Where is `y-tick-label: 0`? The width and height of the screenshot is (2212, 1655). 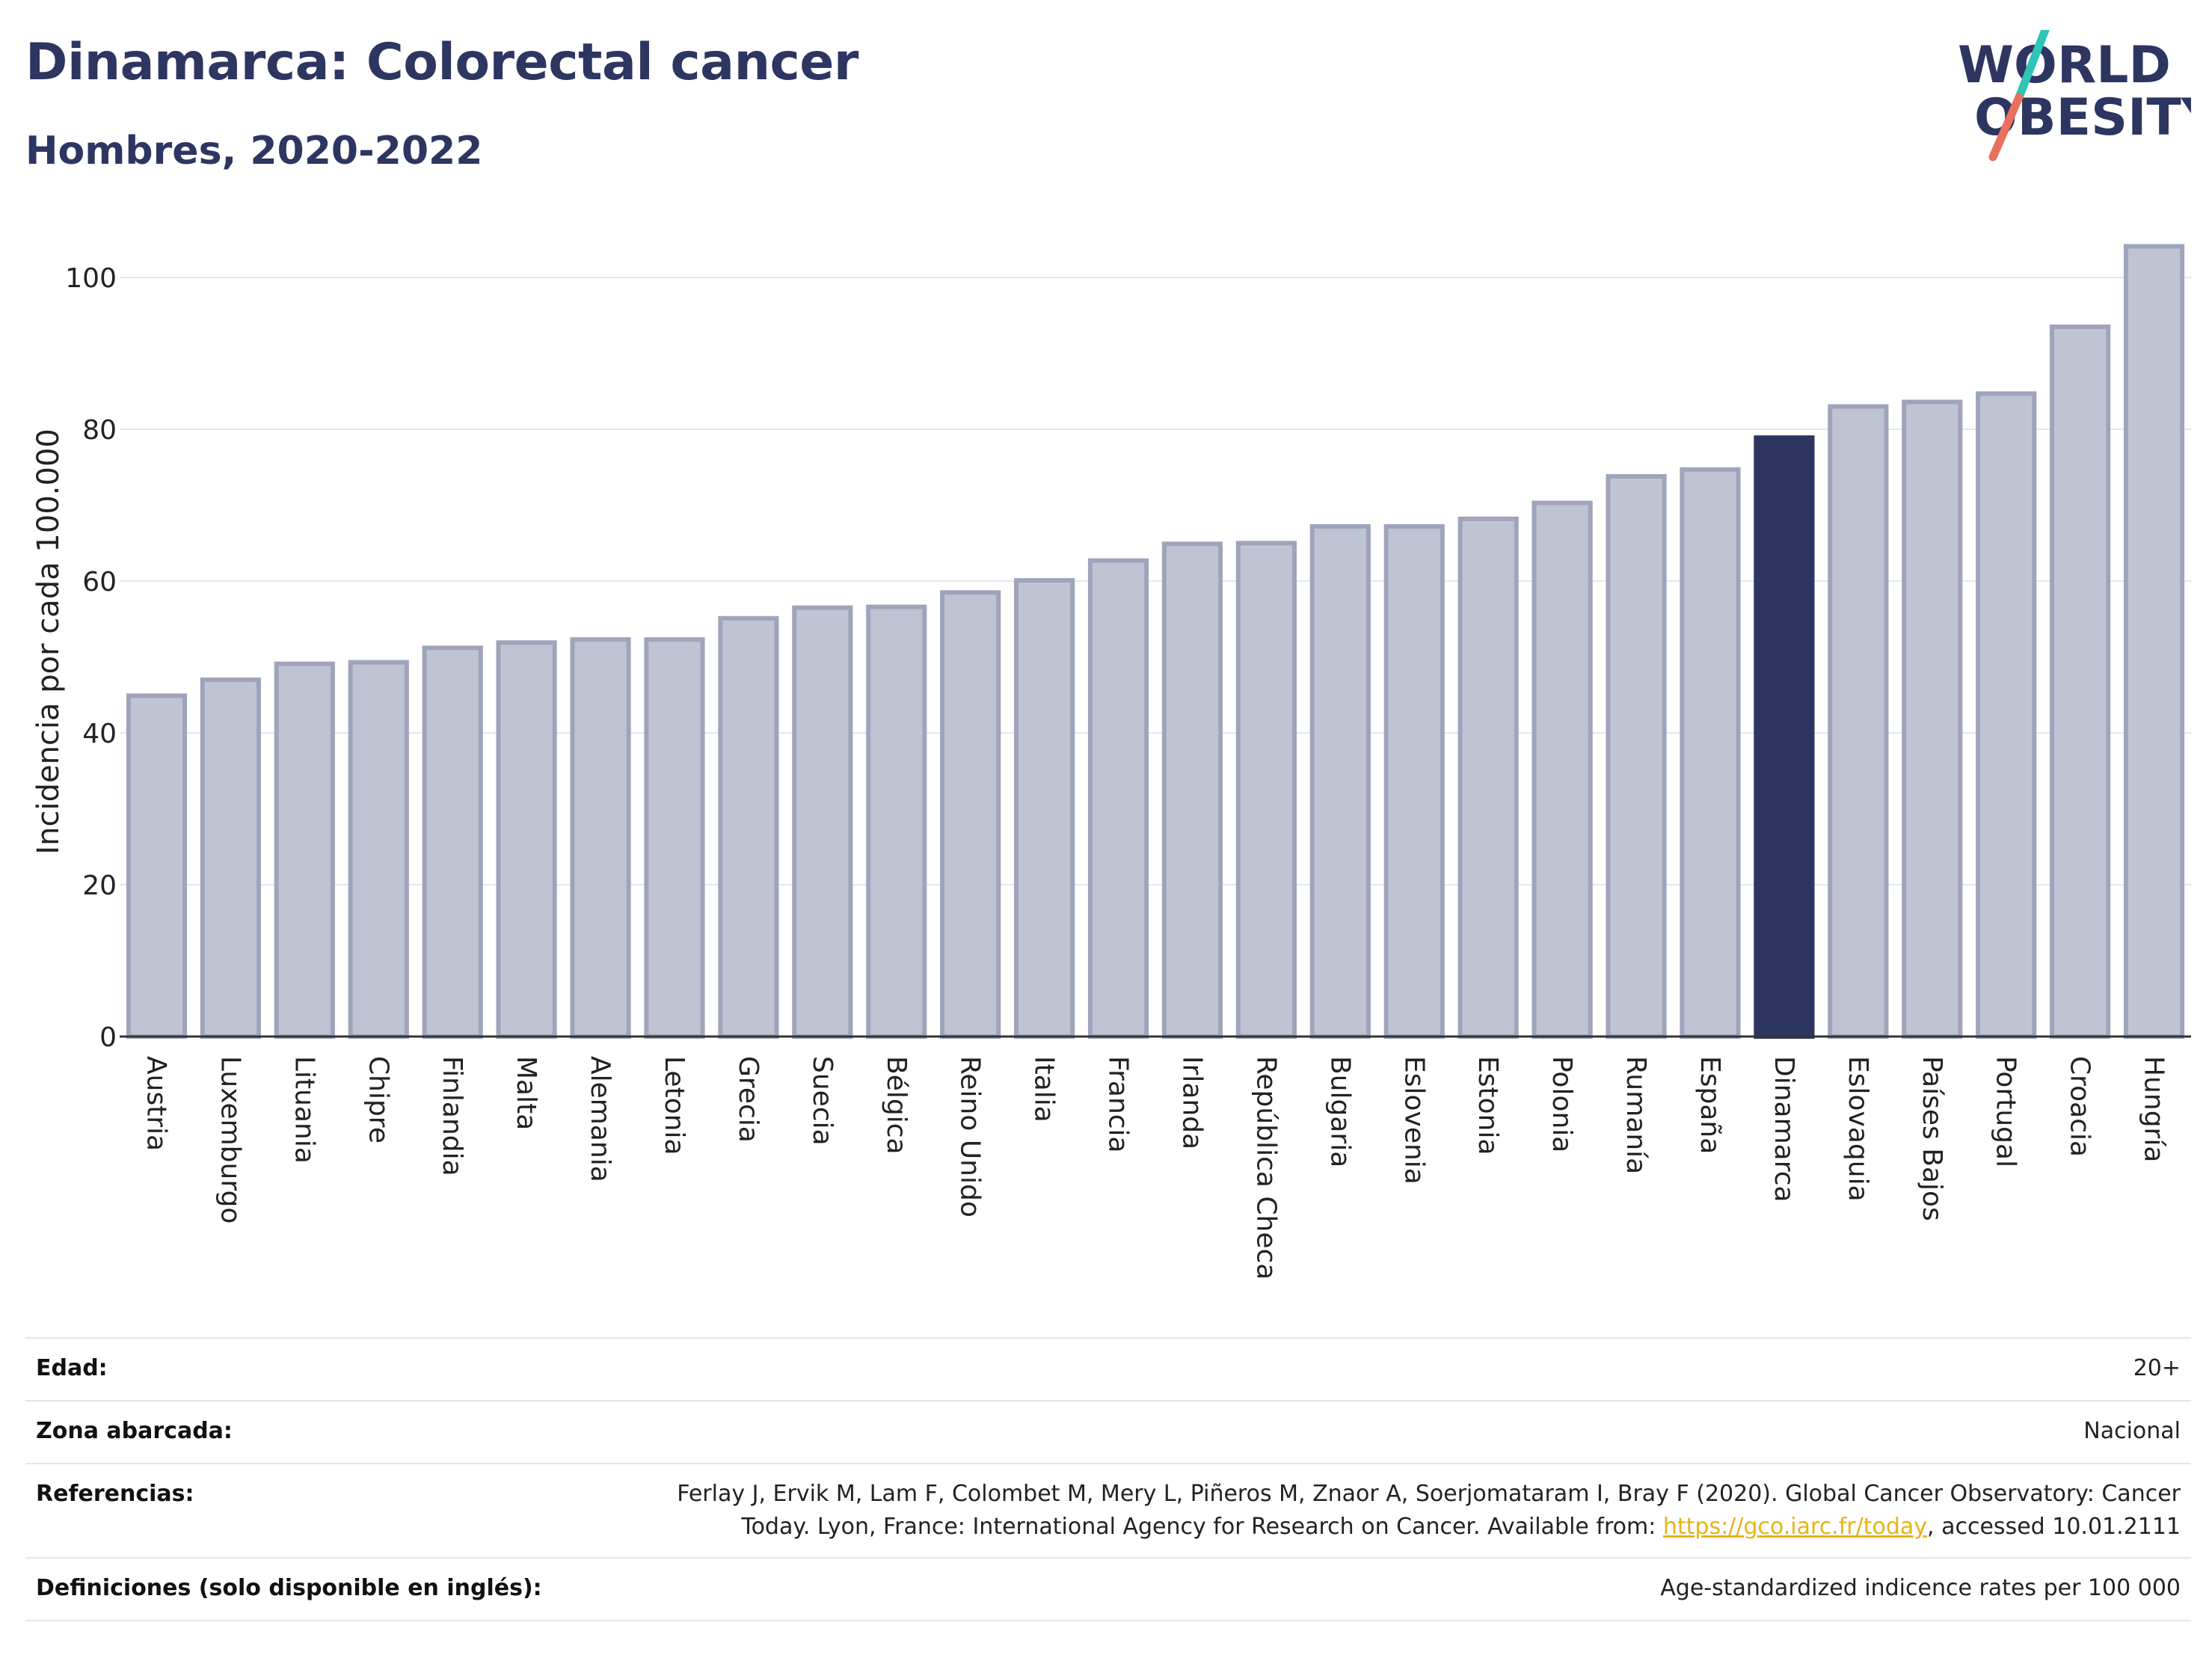 y-tick-label: 0 is located at coordinates (108, 1037).